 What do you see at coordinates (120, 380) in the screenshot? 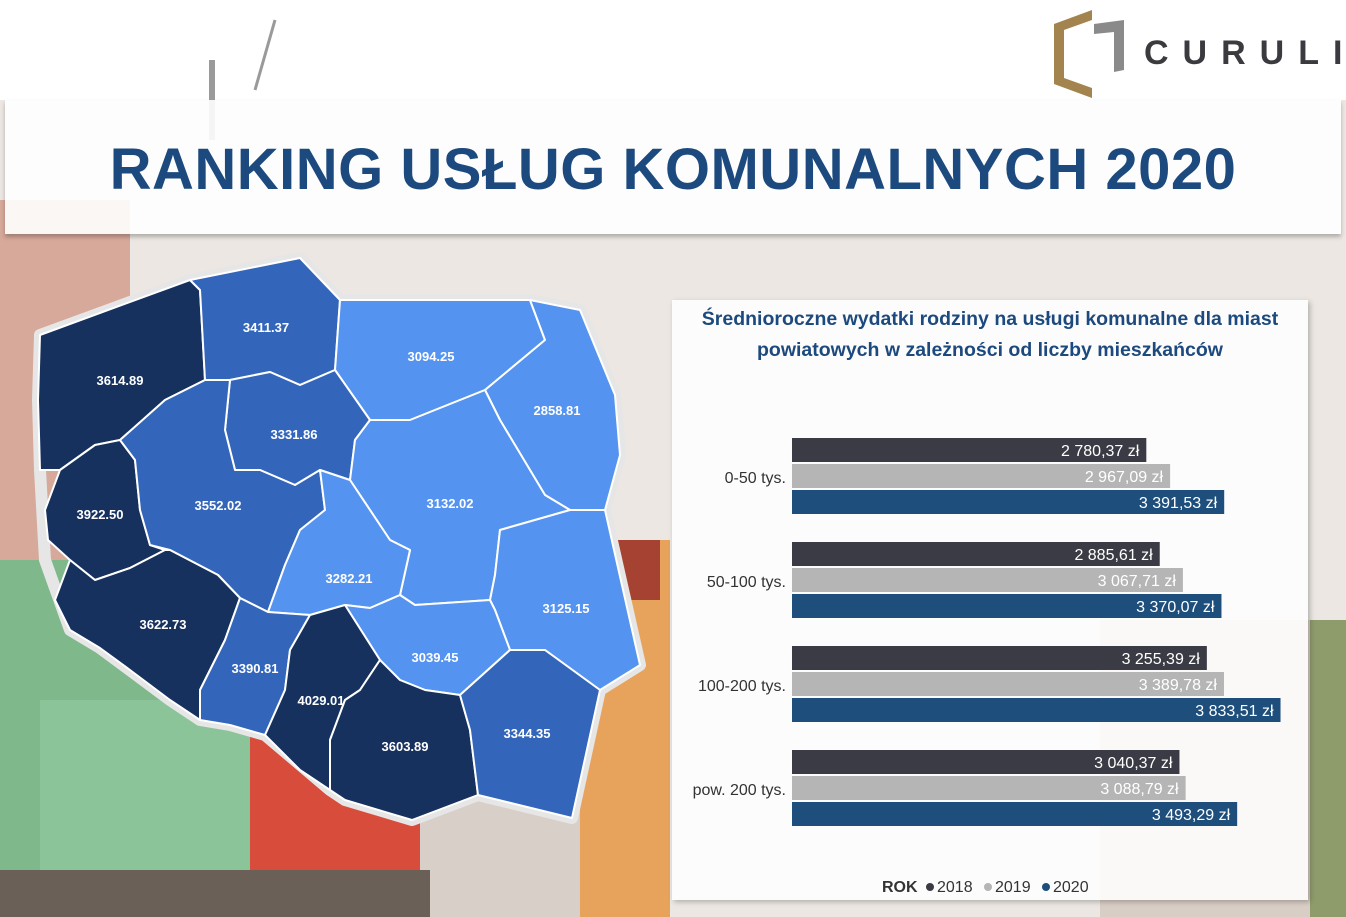
I see `region-value-label: 3614.89` at bounding box center [120, 380].